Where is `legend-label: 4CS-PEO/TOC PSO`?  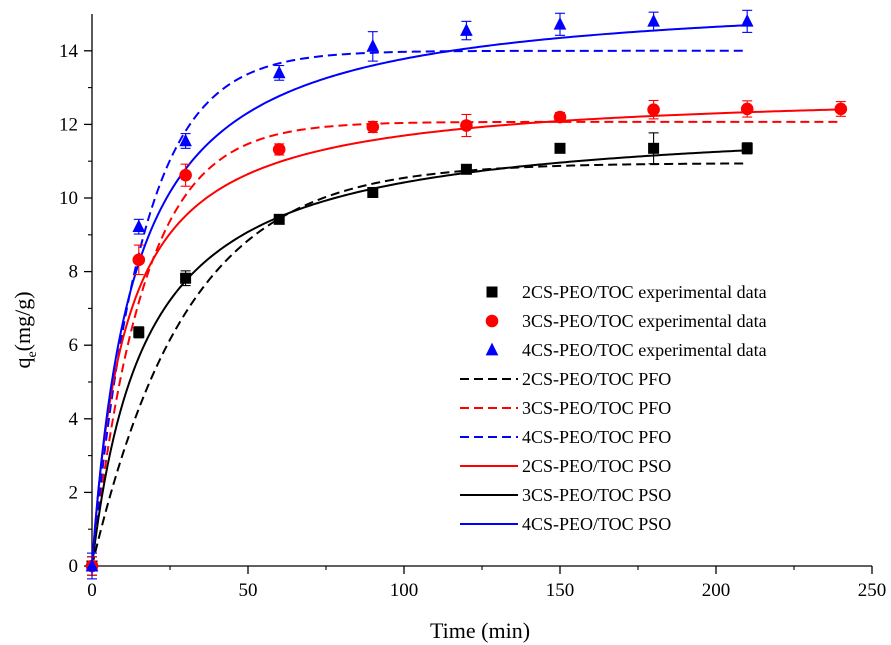
legend-label: 4CS-PEO/TOC PSO is located at coordinates (596, 524).